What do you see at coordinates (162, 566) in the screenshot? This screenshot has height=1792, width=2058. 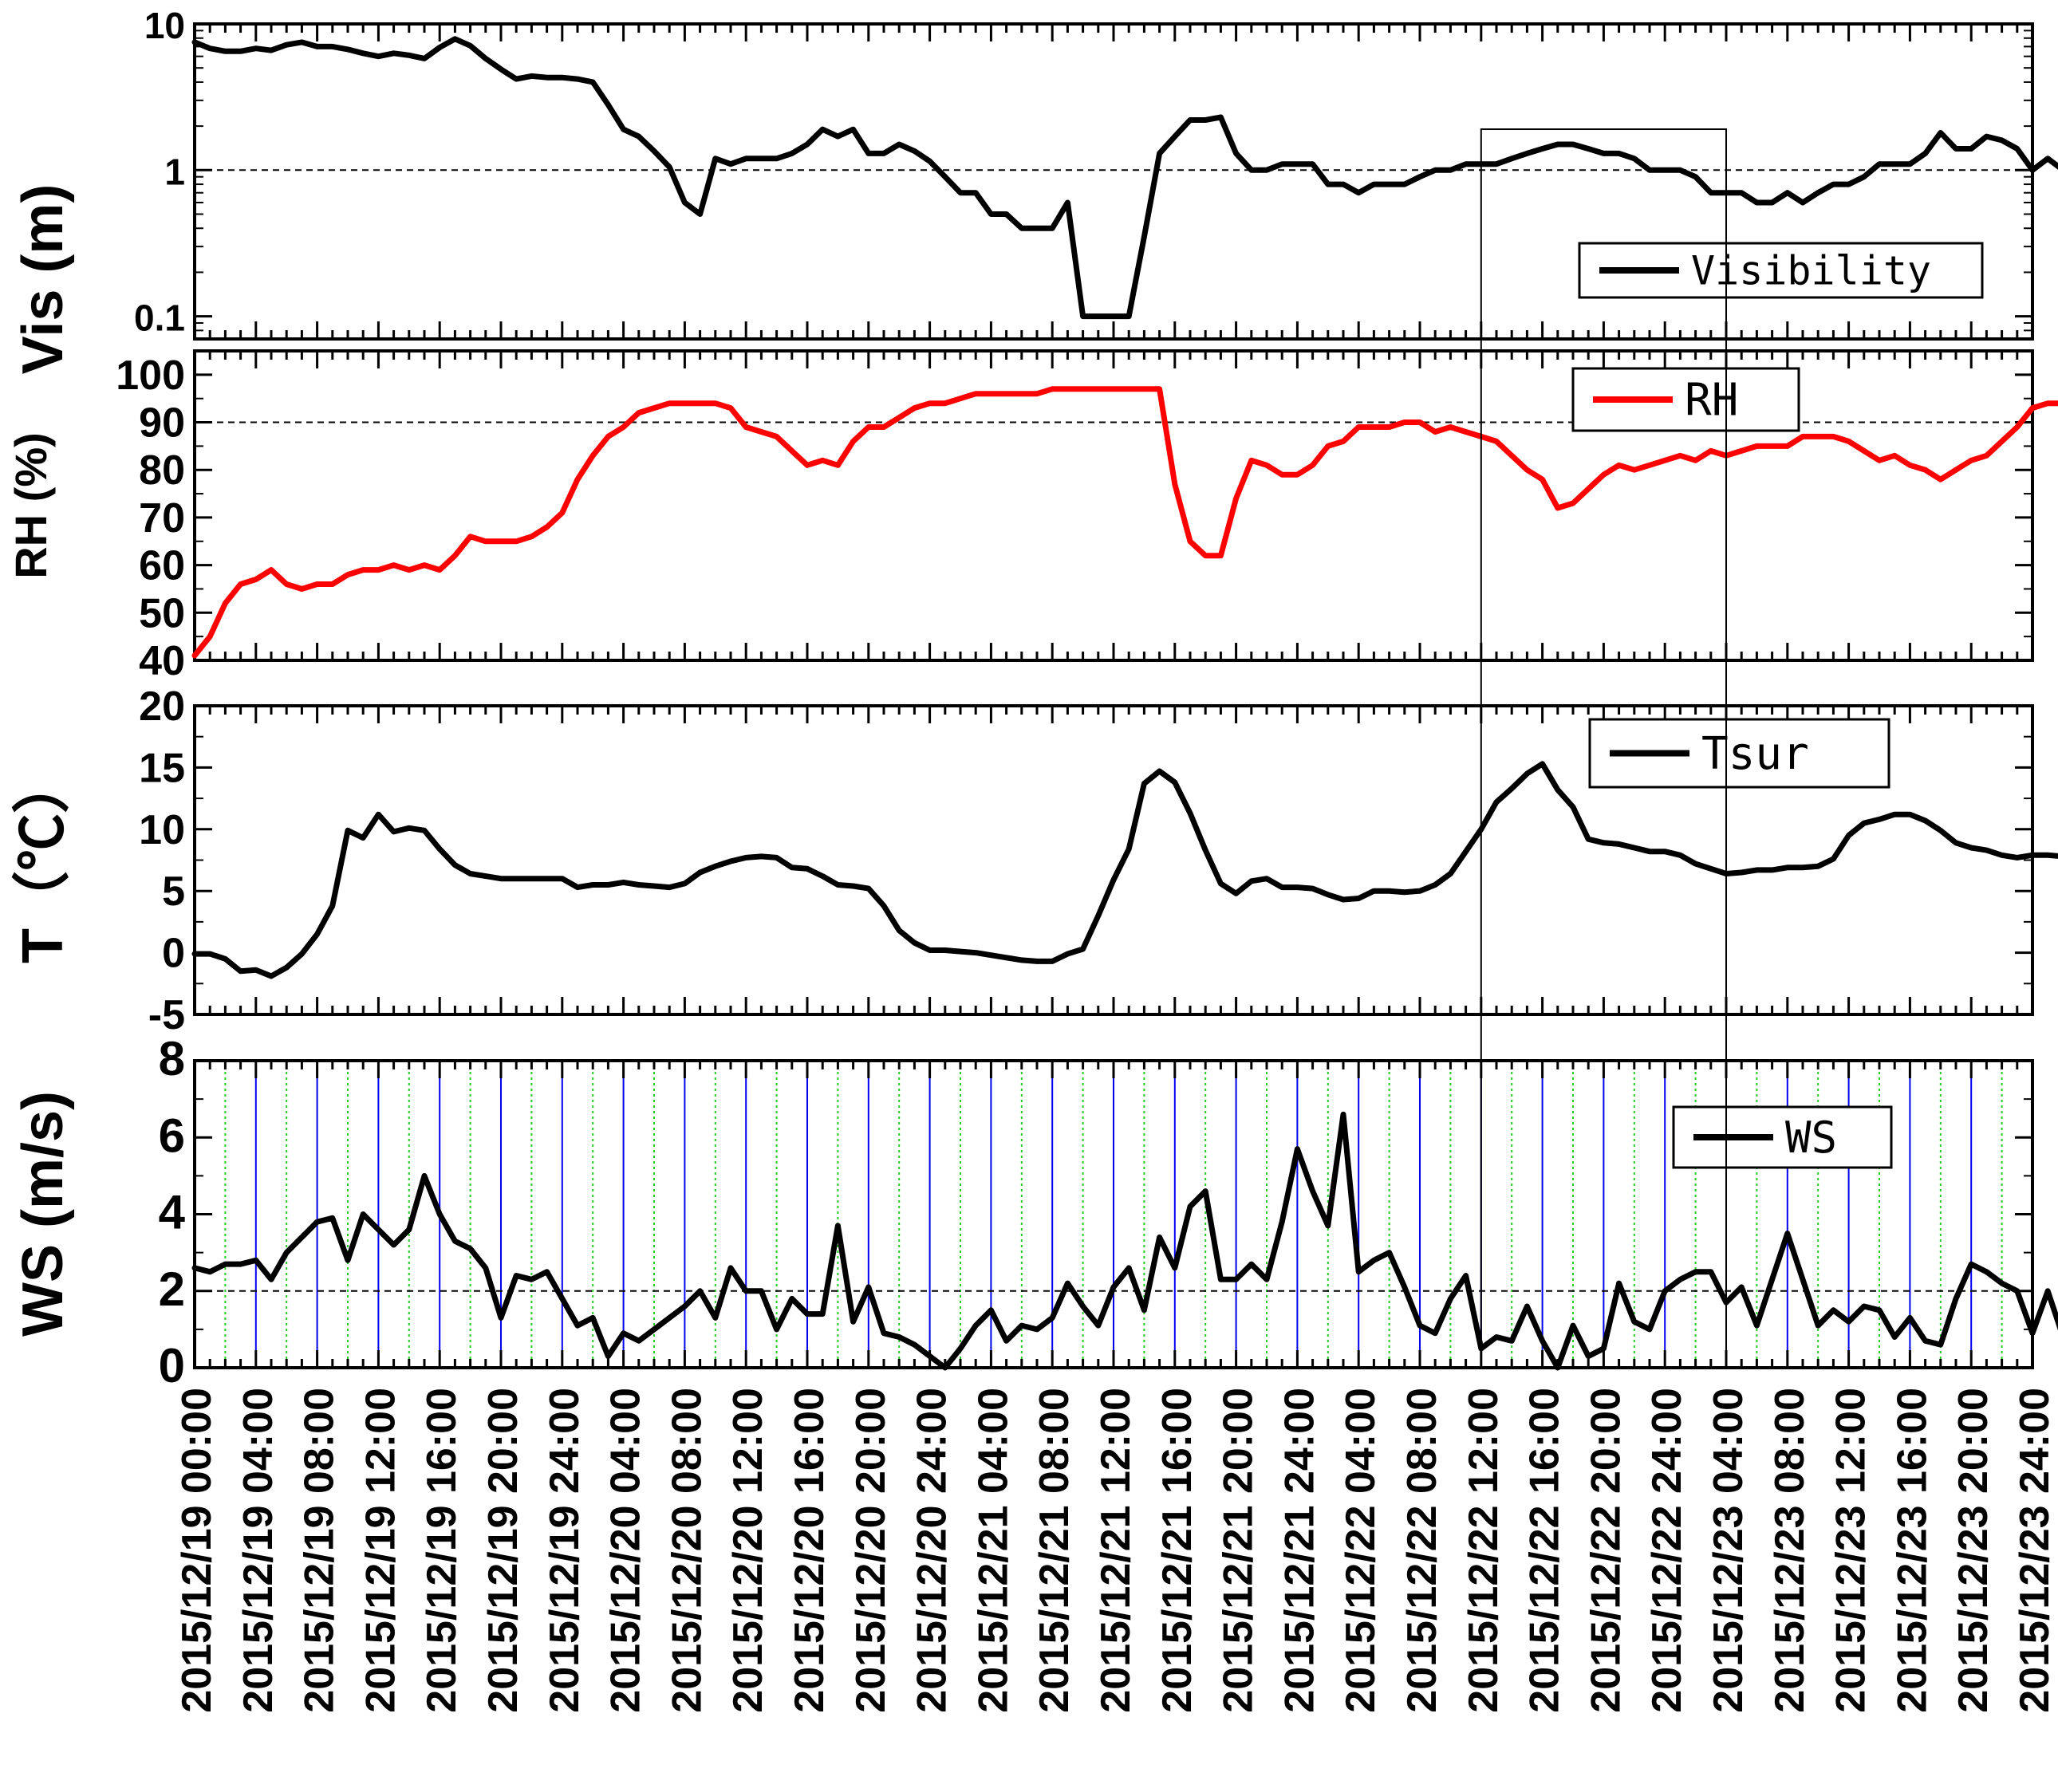 I see `y-tick-label: 60` at bounding box center [162, 566].